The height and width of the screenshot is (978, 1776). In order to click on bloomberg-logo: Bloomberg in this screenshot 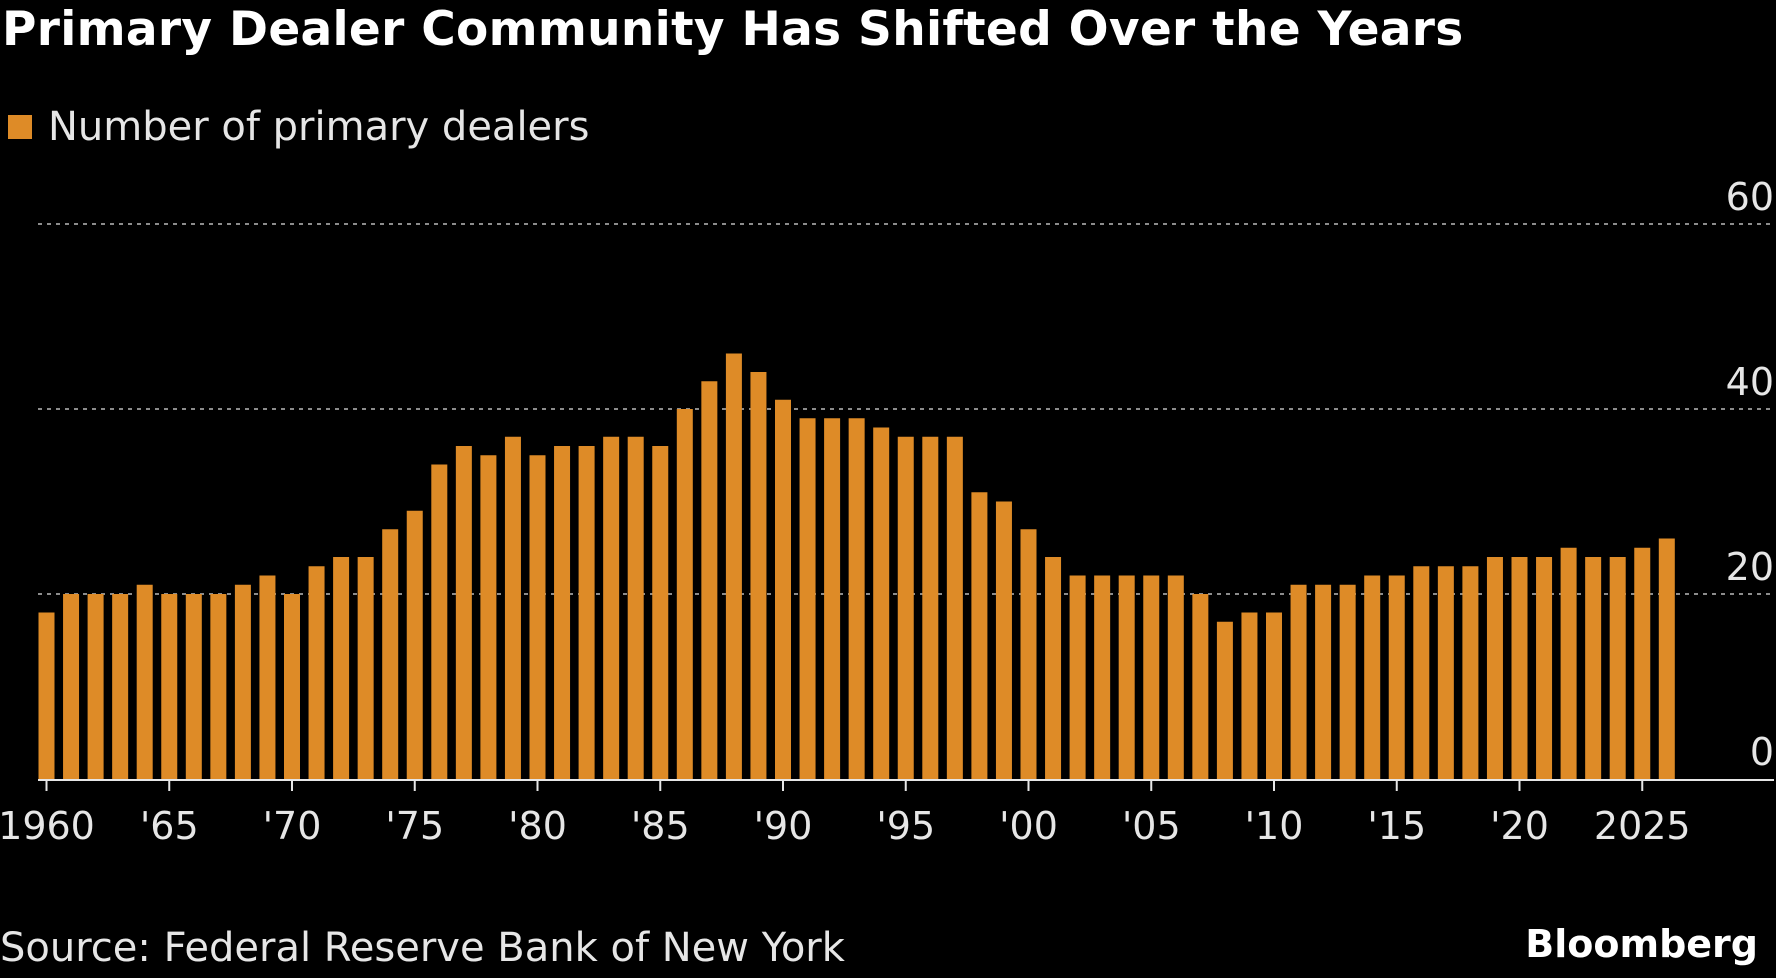, I will do `click(1641, 944)`.